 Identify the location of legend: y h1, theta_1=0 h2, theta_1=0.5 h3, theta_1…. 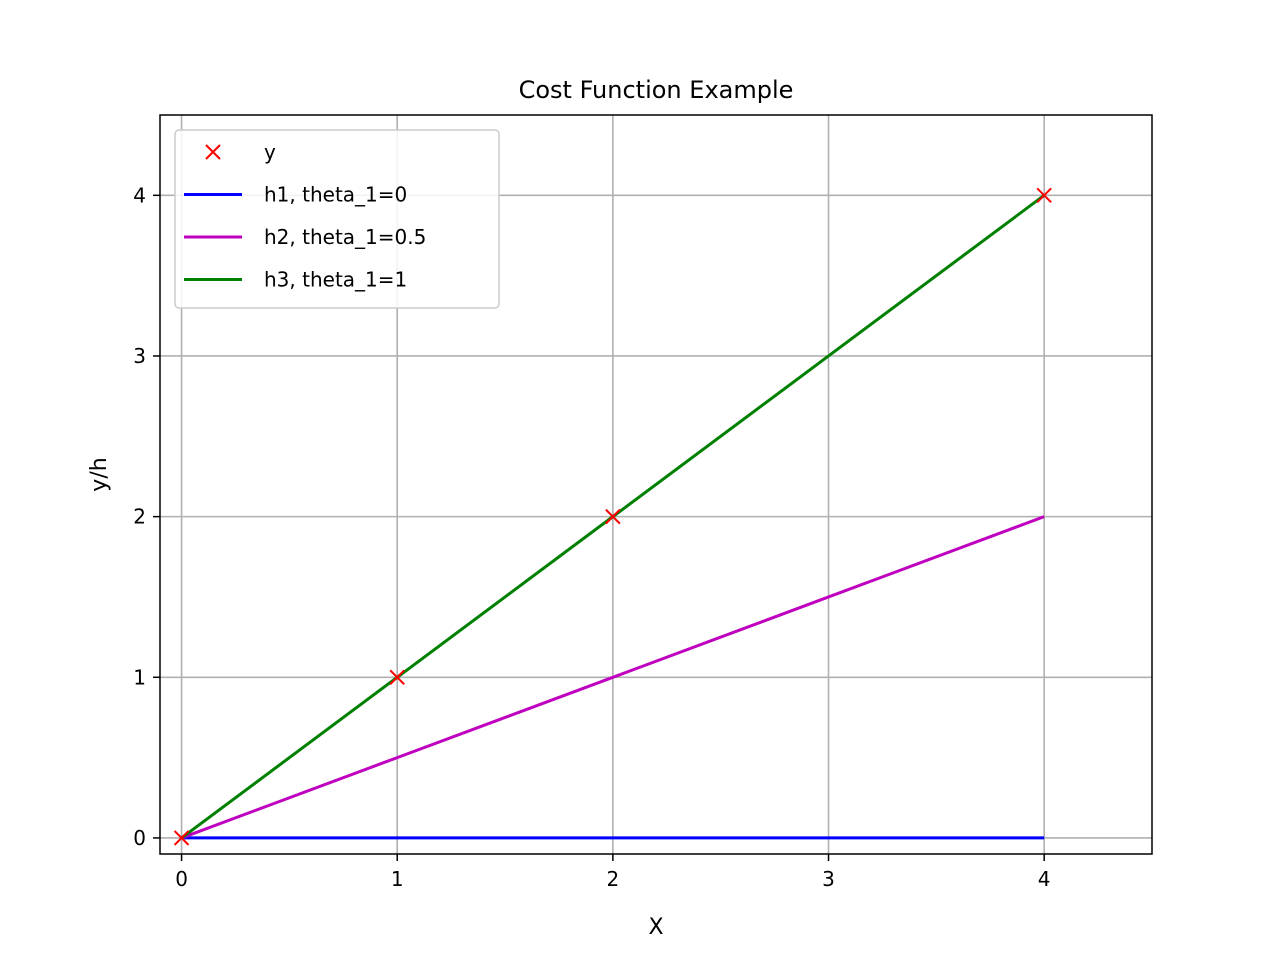
(337, 219).